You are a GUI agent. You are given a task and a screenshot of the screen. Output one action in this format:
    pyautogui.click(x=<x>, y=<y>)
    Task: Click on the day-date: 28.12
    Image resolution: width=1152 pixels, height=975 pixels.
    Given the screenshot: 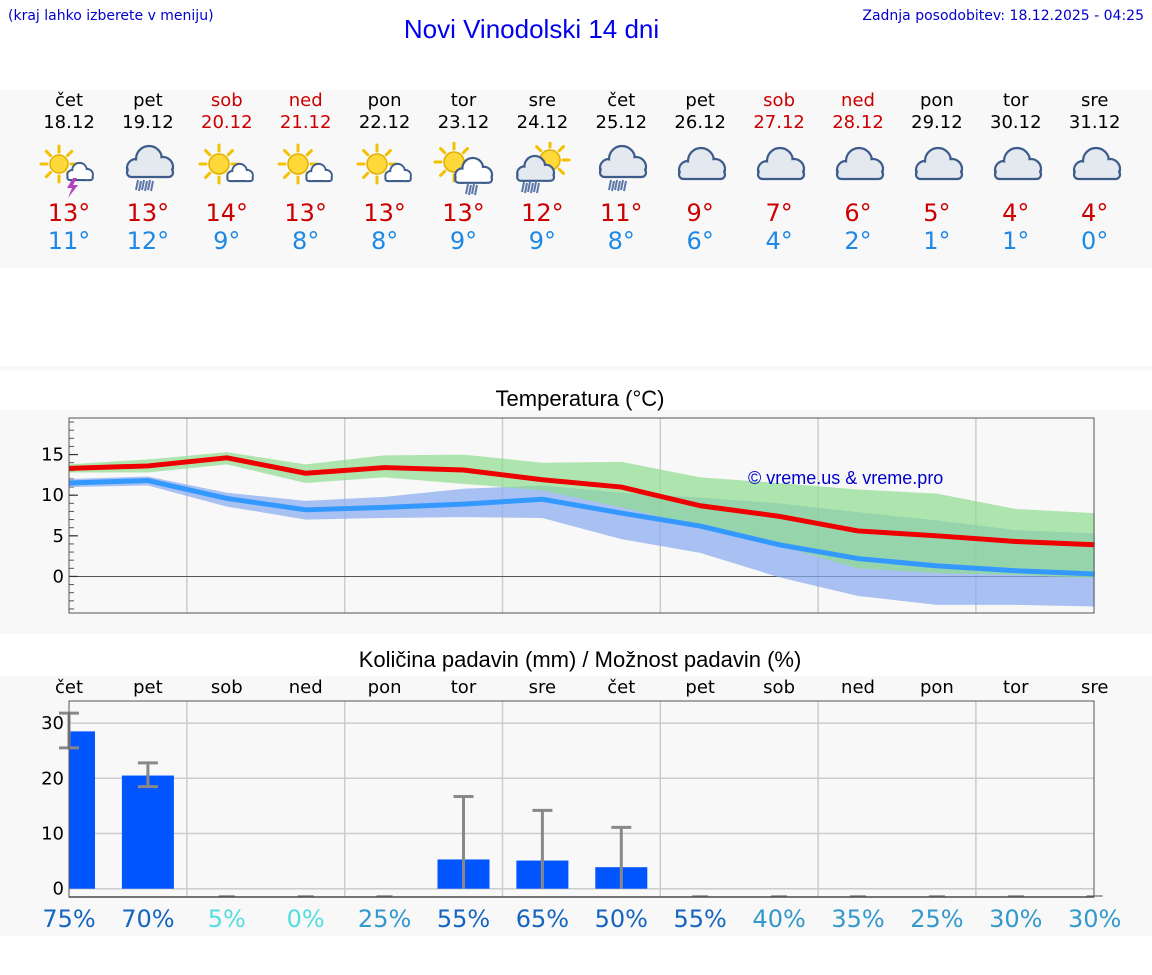 What is the action you would take?
    pyautogui.click(x=858, y=122)
    